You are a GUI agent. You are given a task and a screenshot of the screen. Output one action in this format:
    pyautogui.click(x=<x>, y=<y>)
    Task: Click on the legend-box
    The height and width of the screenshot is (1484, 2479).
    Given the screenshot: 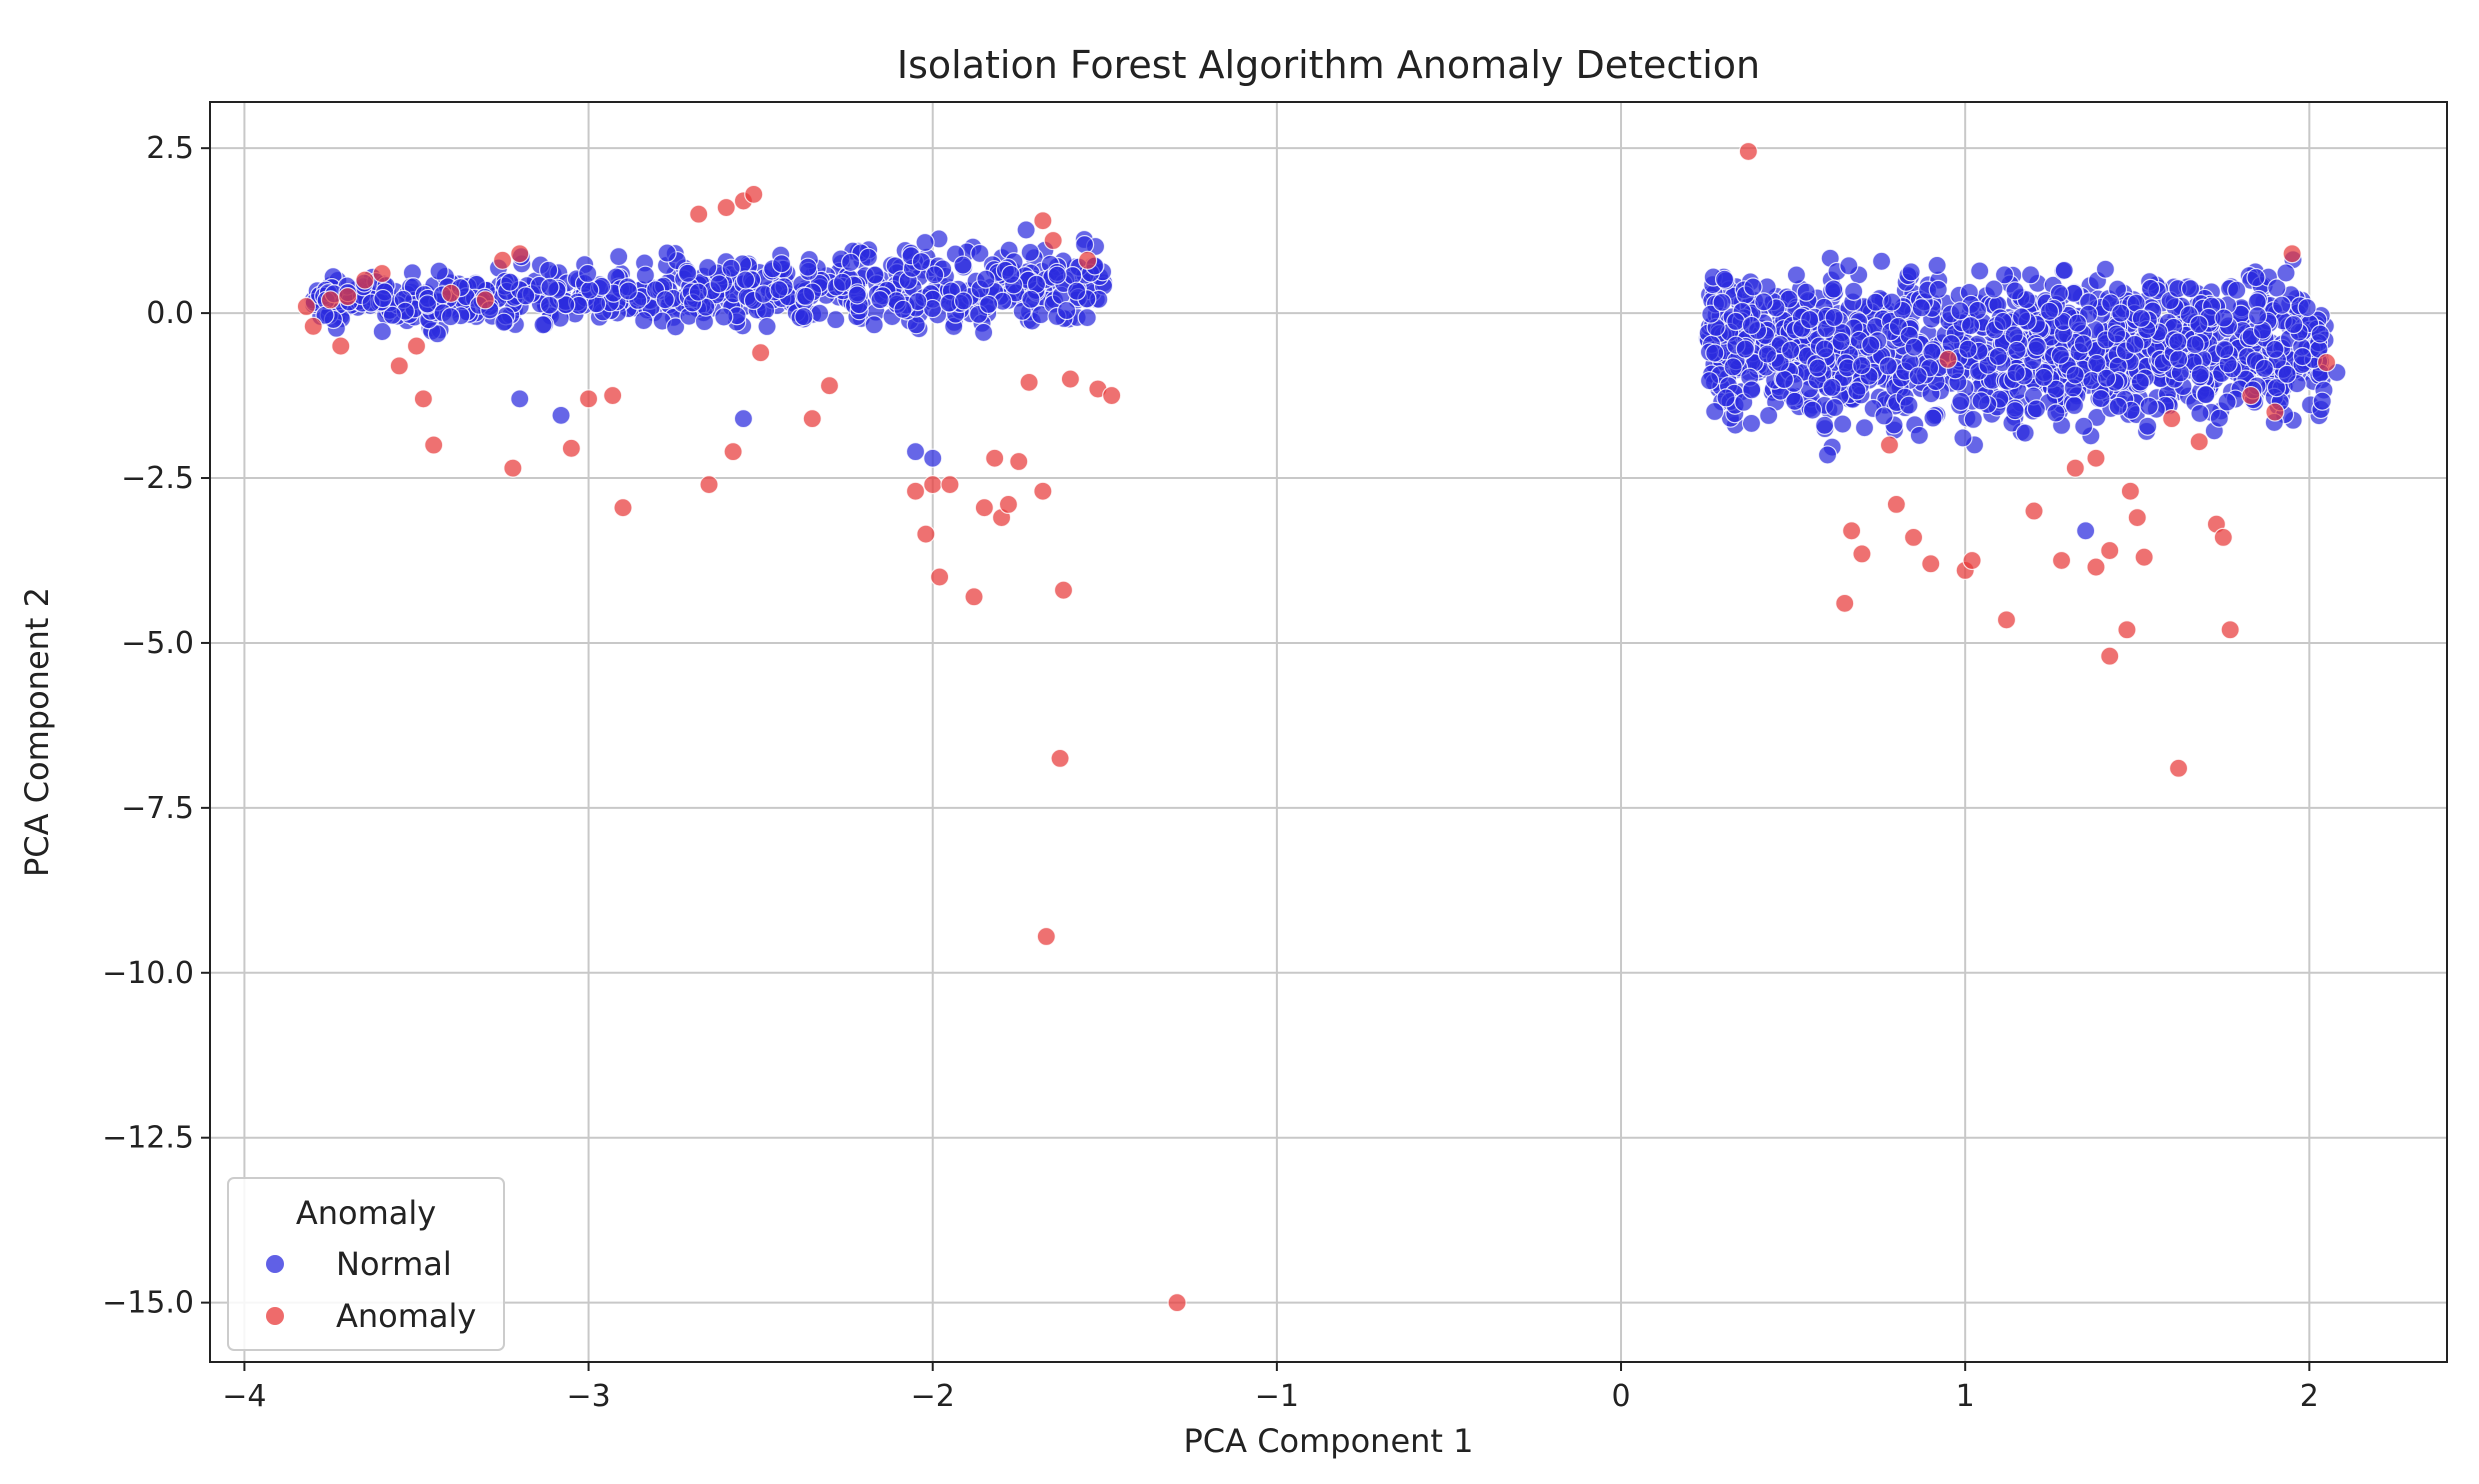 What is the action you would take?
    pyautogui.click(x=366, y=1264)
    